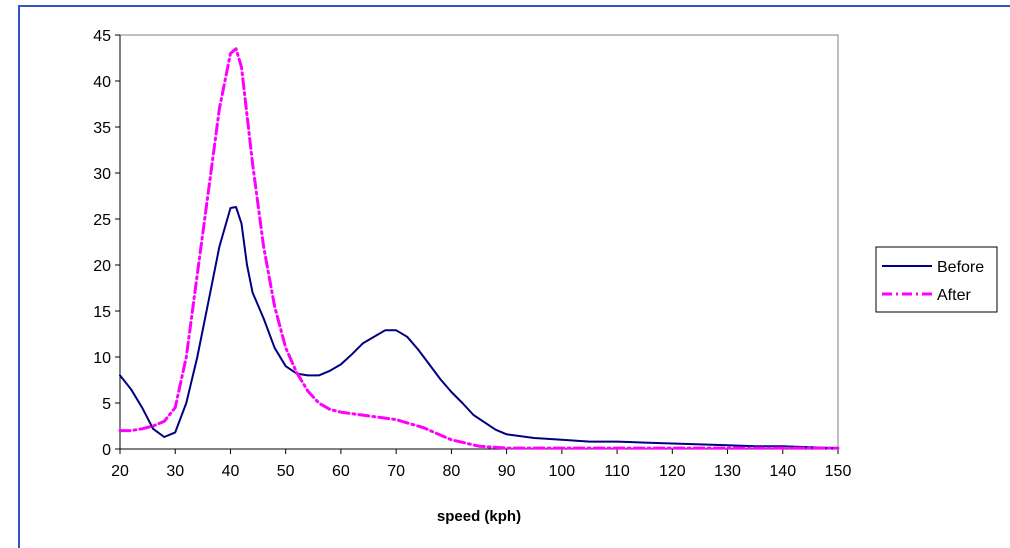 The height and width of the screenshot is (548, 1010). I want to click on y-tick-label: 25, so click(102, 220).